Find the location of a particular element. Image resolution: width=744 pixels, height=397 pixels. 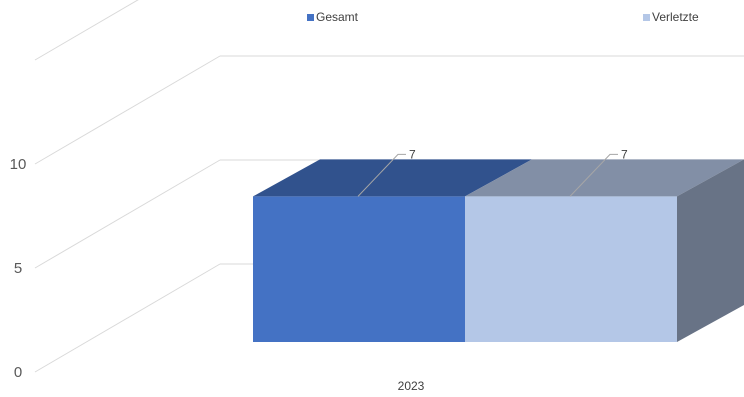

legend-item-gesamt: Gesamt is located at coordinates (332, 17).